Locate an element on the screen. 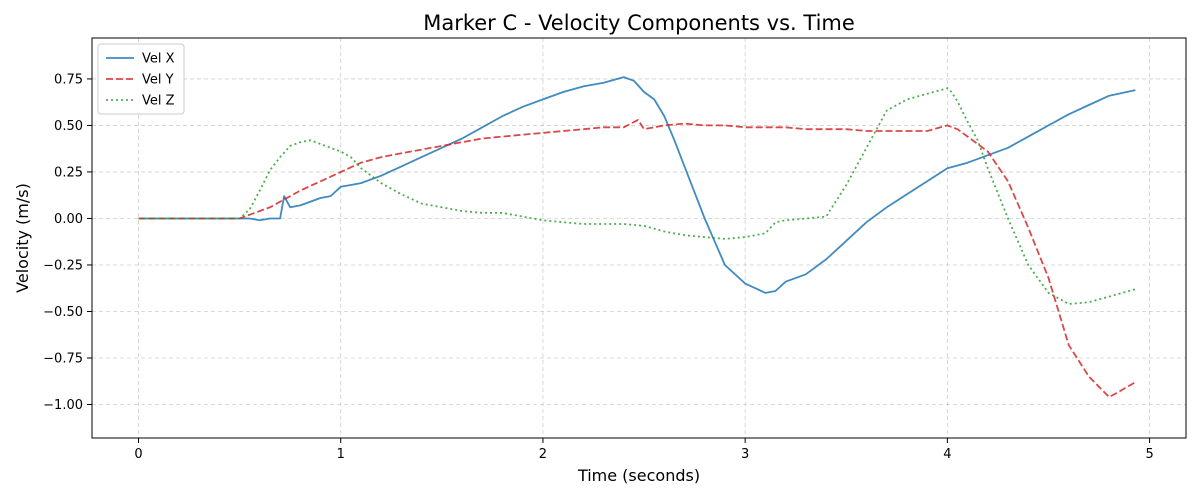 This screenshot has height=500, width=1200. y-tick-label: 0.00 is located at coordinates (68, 219).